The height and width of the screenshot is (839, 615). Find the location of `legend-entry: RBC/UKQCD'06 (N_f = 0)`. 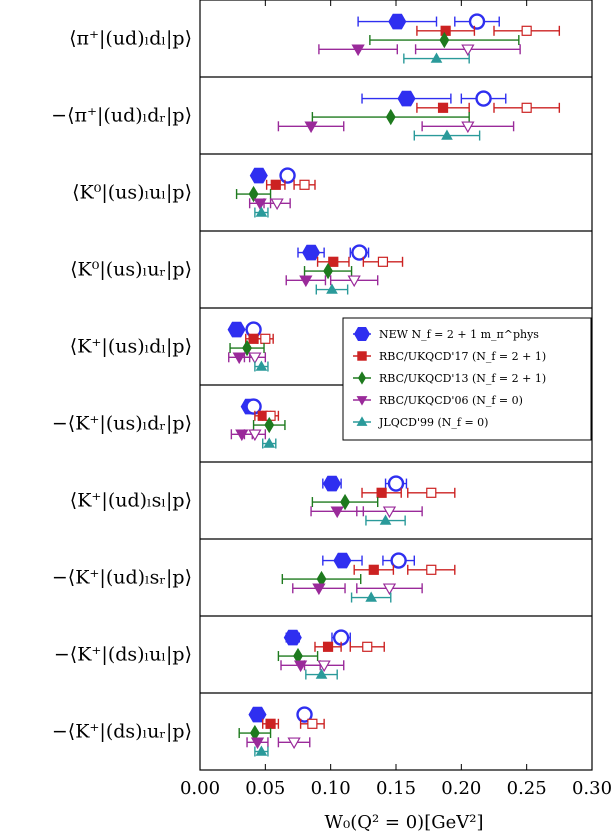

legend-entry: RBC/UKQCD'06 (N_f = 0) is located at coordinates (438, 400).